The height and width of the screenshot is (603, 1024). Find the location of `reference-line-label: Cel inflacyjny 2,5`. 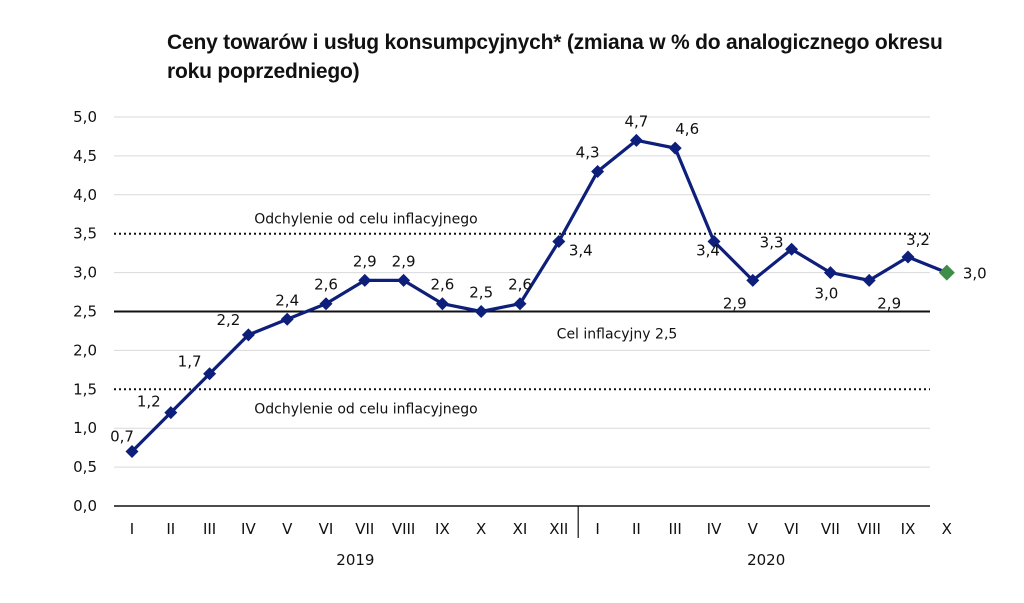

reference-line-label: Cel inflacyjny 2,5 is located at coordinates (617, 335).